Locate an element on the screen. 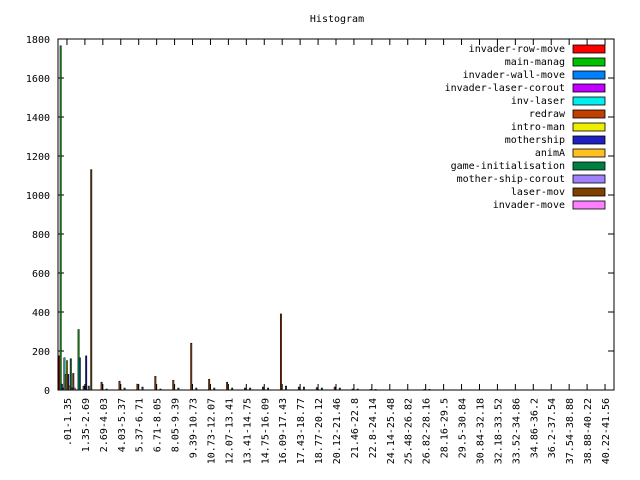  legend-label: invader-row-move is located at coordinates (517, 49).